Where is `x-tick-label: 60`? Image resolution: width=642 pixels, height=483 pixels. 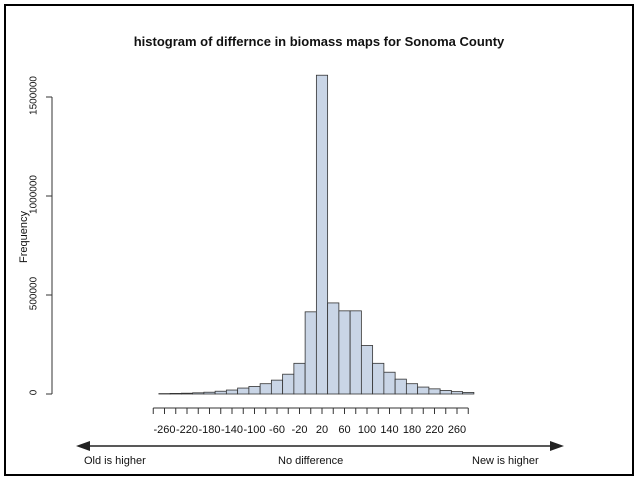 x-tick-label: 60 is located at coordinates (344, 430).